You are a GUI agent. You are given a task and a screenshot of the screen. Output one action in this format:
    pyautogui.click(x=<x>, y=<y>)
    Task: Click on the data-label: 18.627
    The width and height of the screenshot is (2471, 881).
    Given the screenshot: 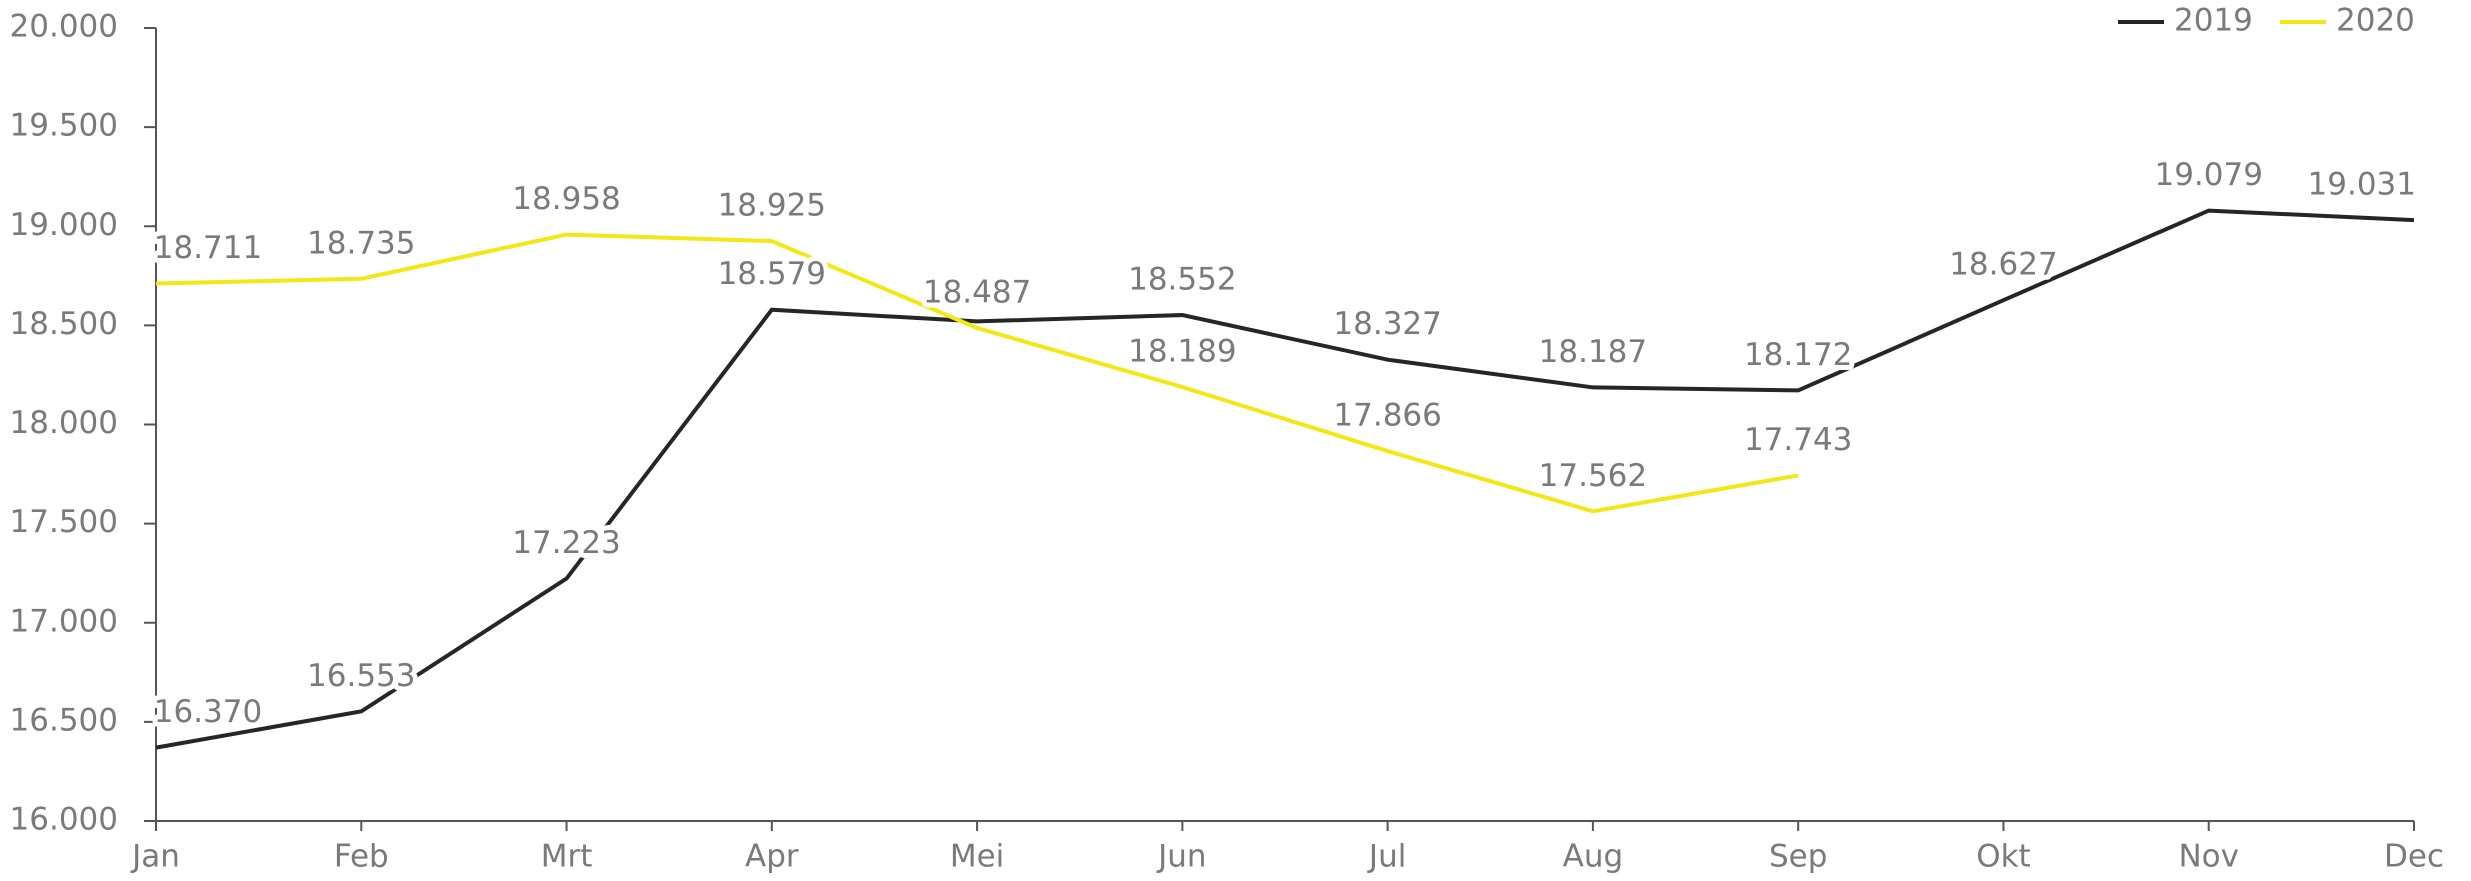 What is the action you would take?
    pyautogui.click(x=2003, y=265)
    